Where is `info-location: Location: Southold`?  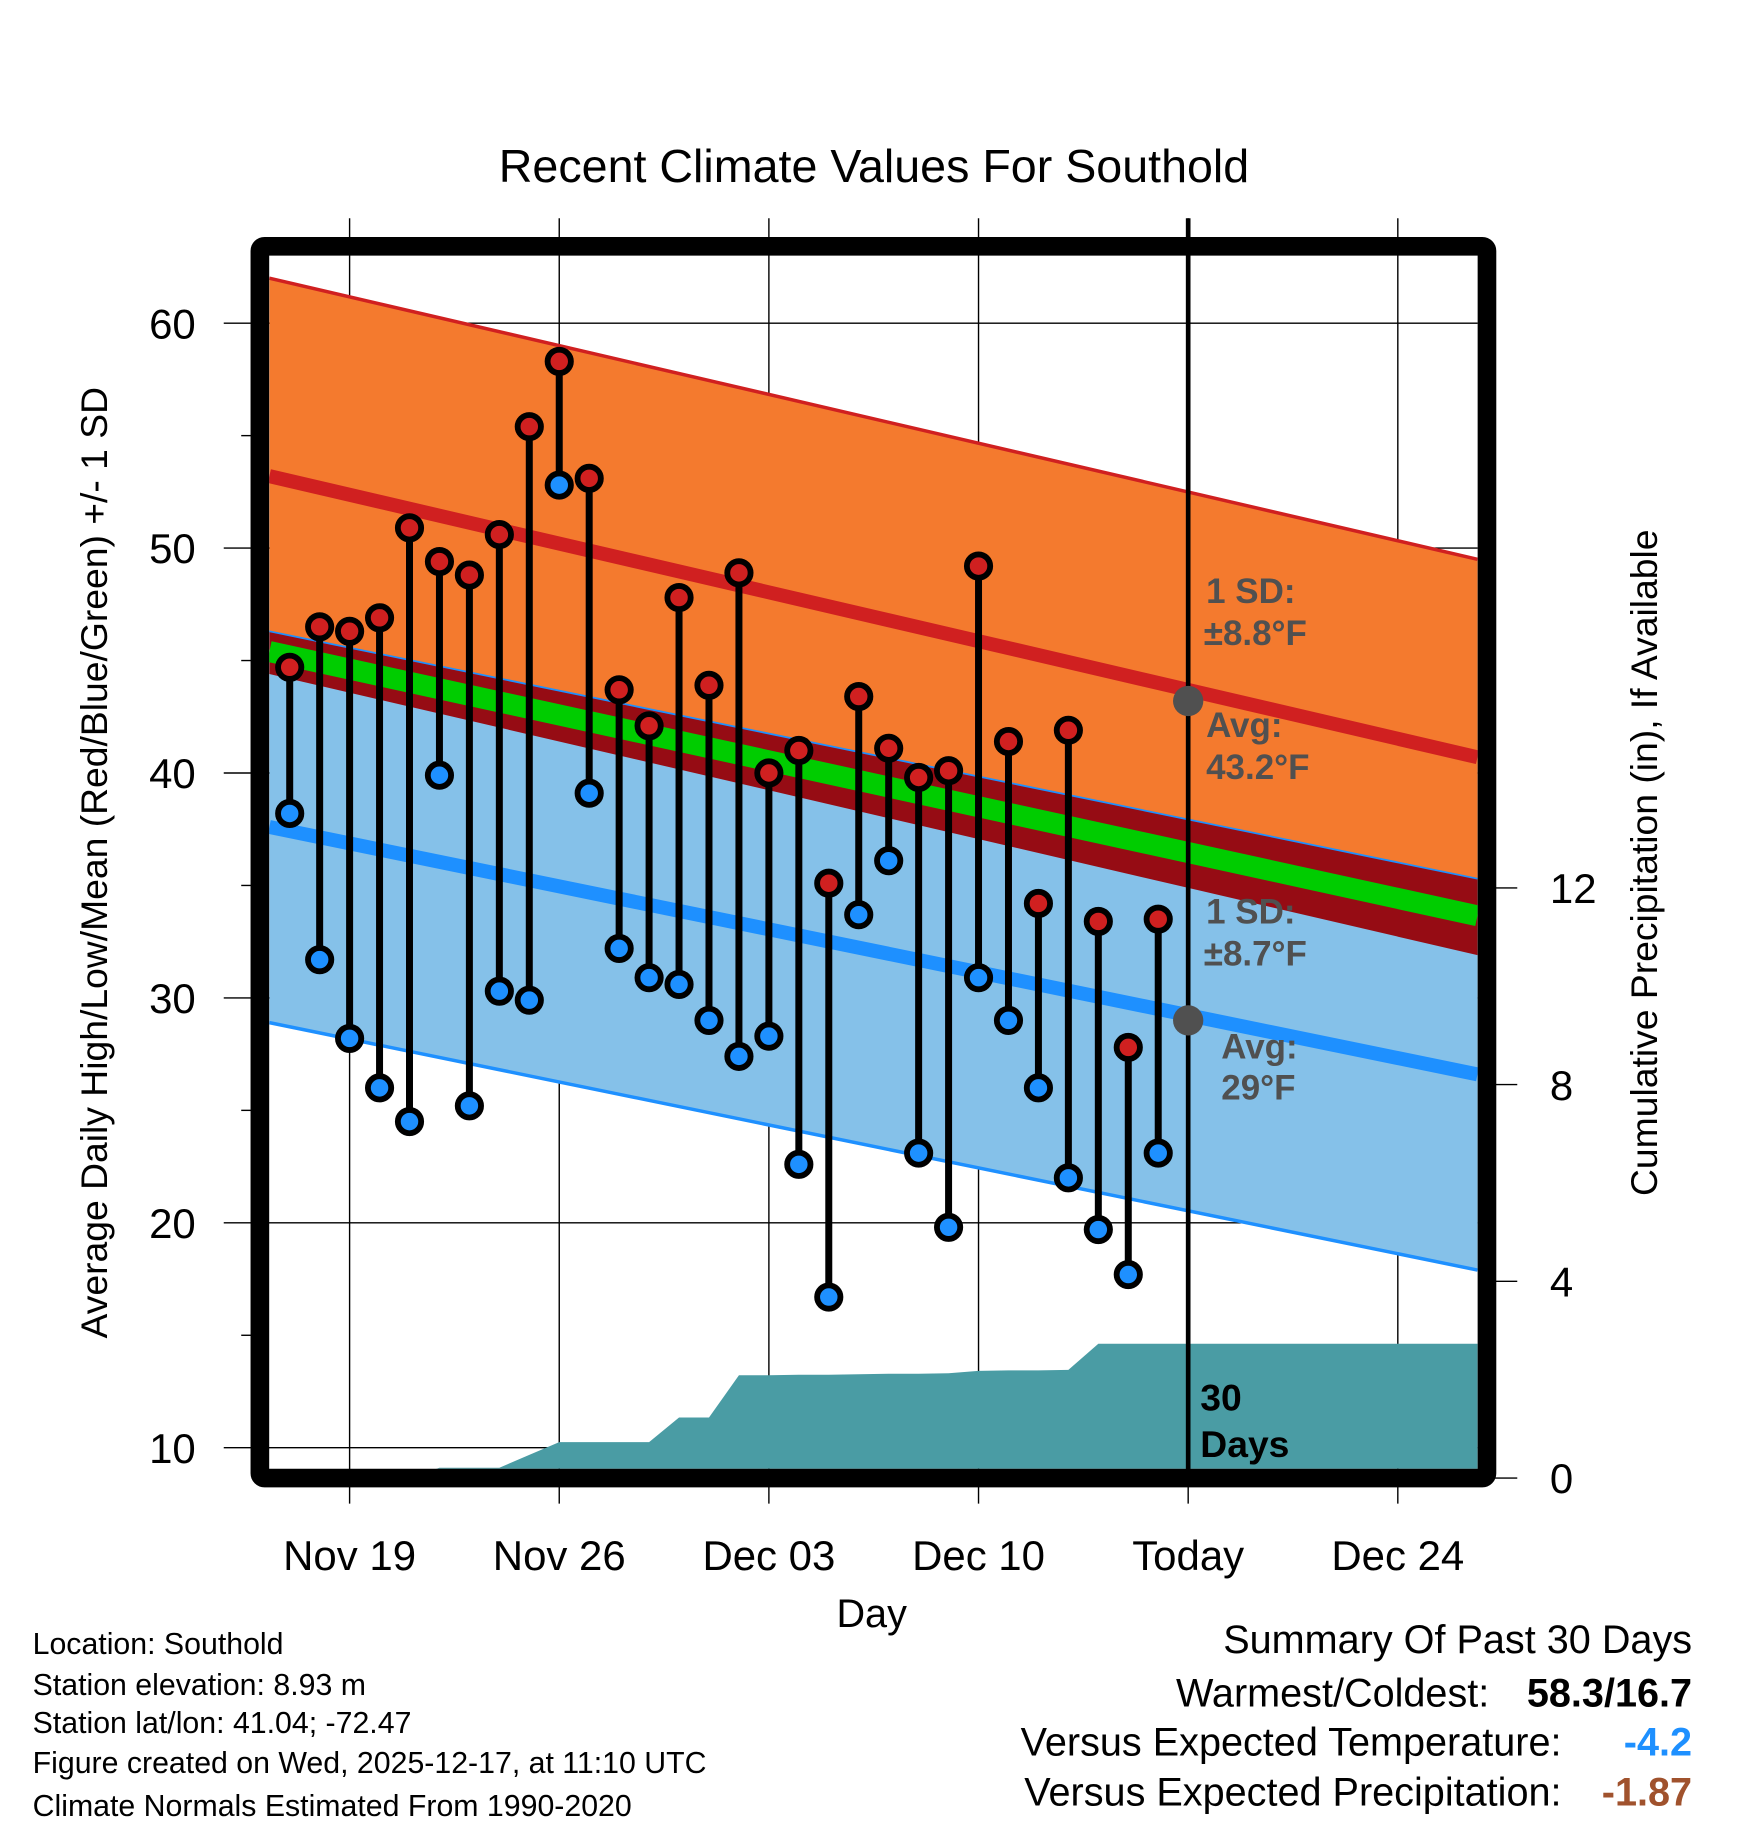 info-location: Location: Southold is located at coordinates (158, 1644).